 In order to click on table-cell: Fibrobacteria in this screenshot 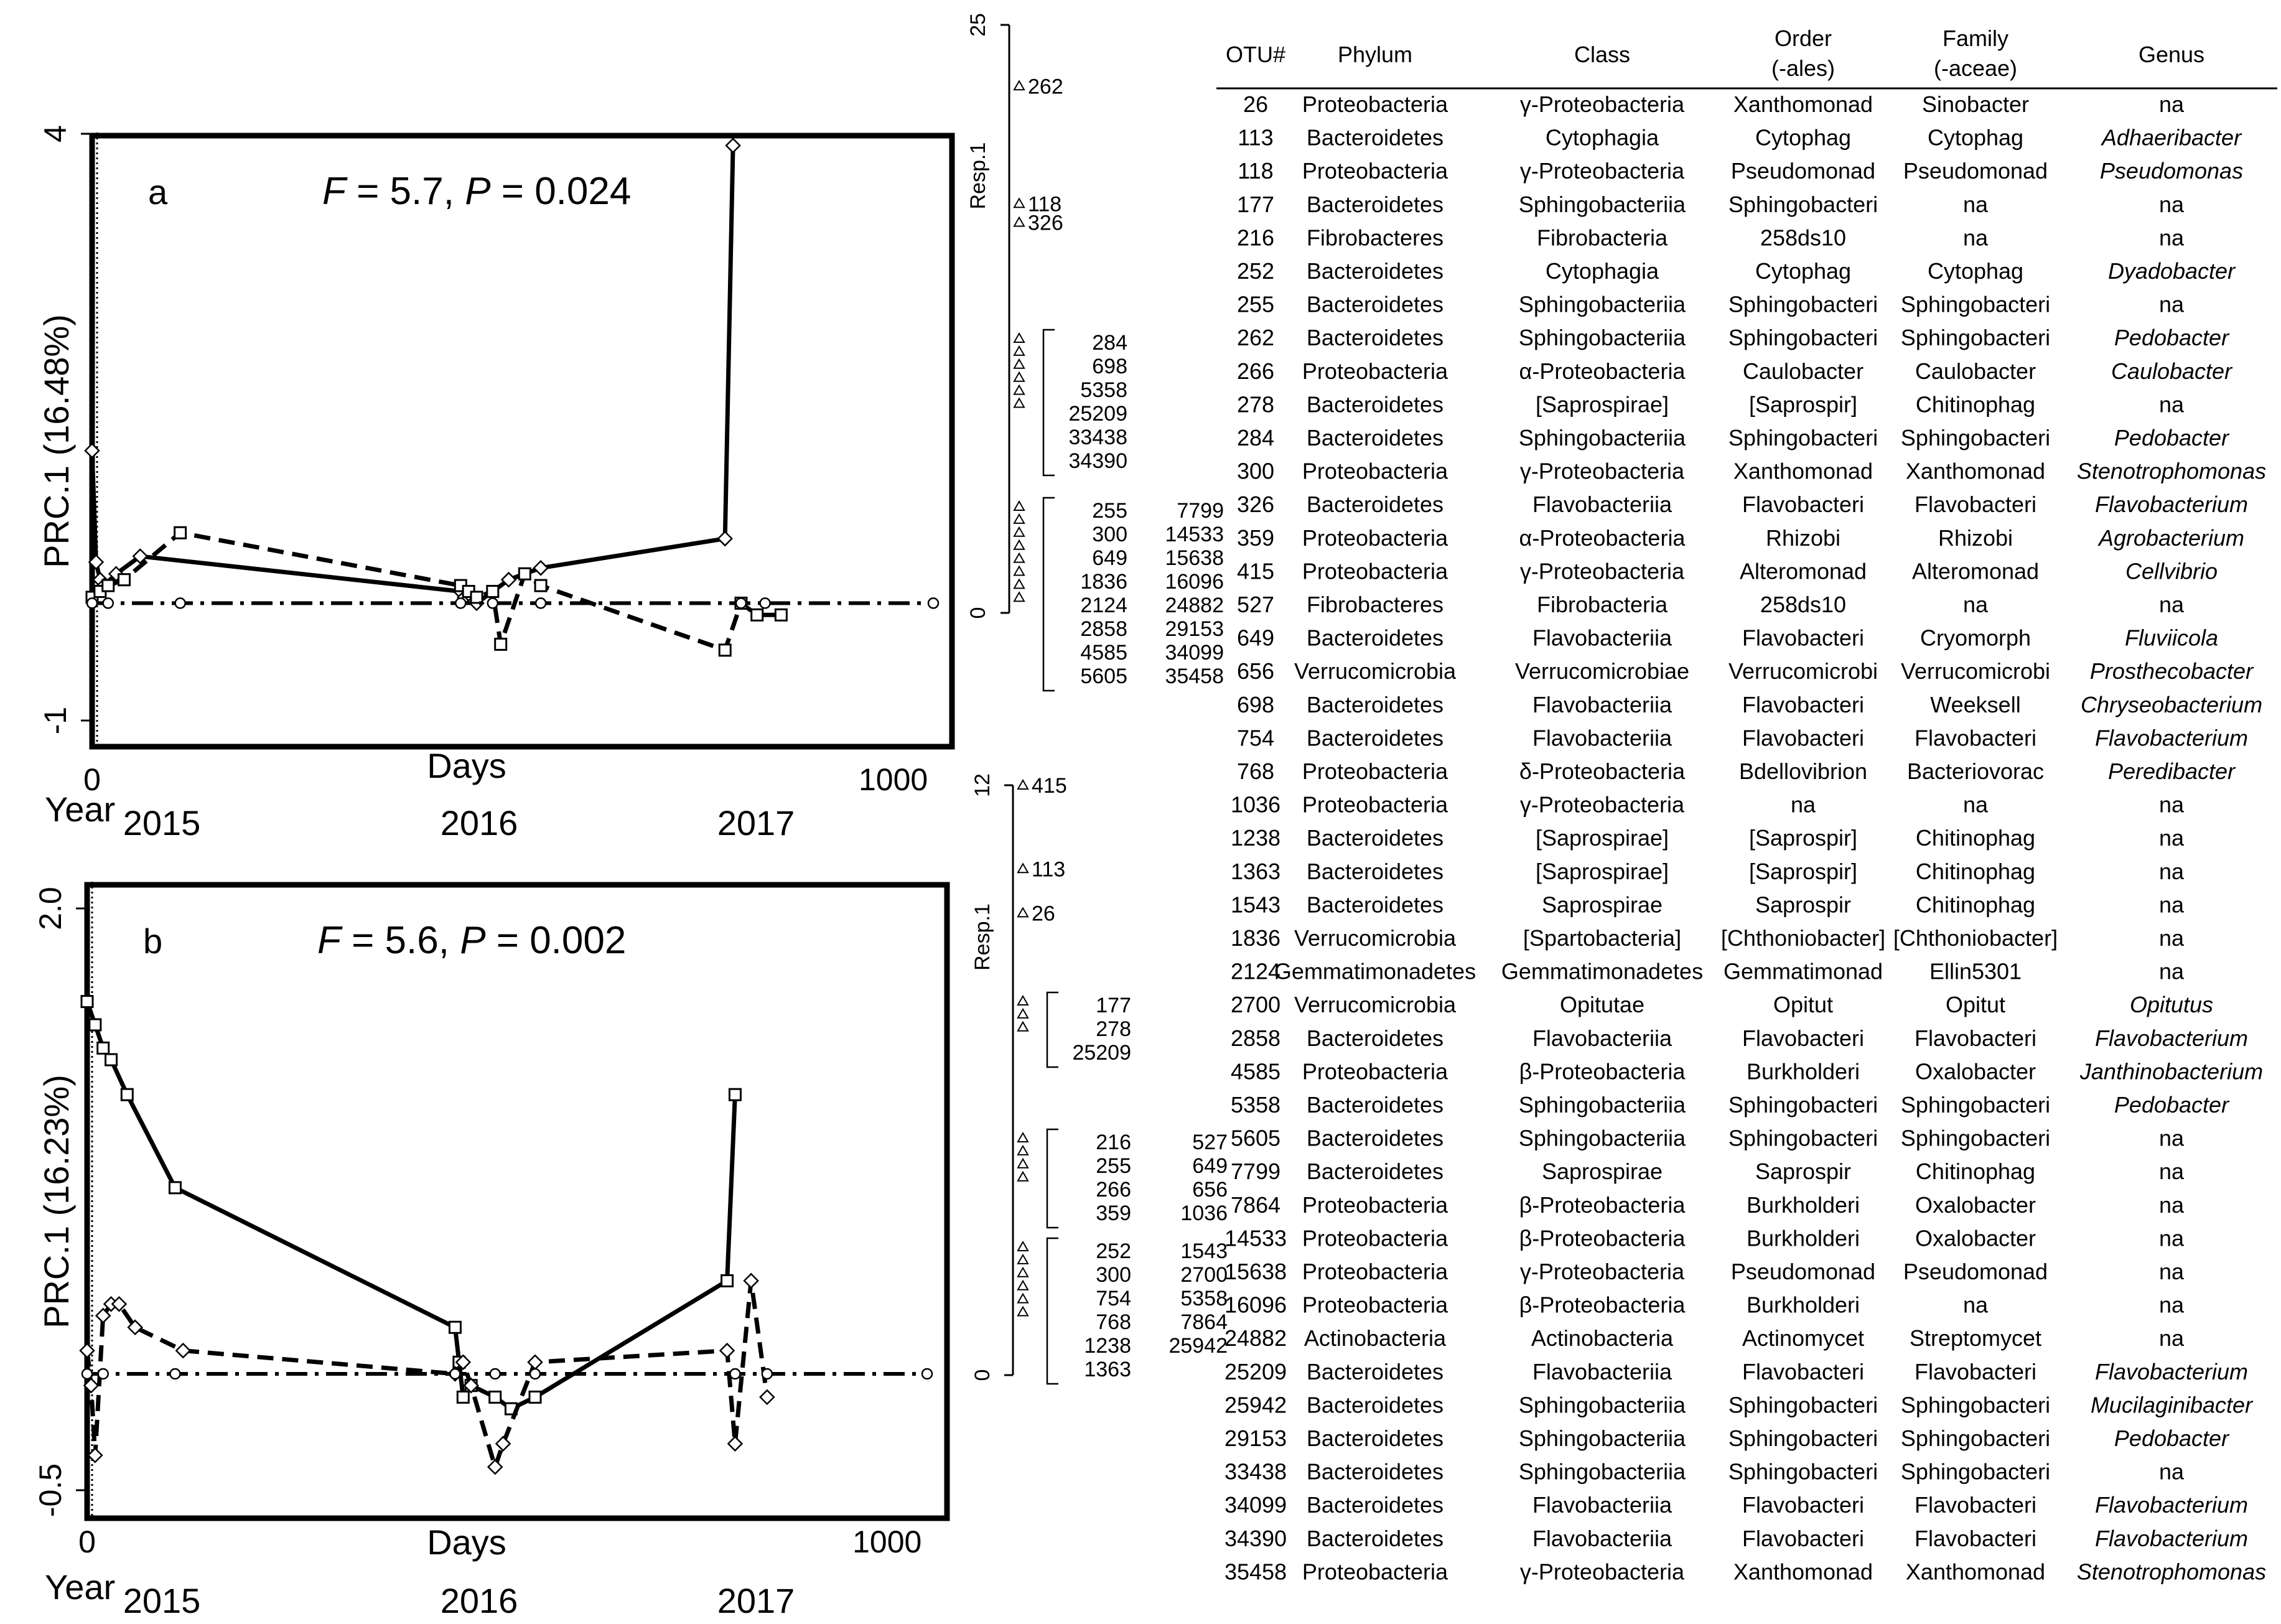, I will do `click(1602, 238)`.